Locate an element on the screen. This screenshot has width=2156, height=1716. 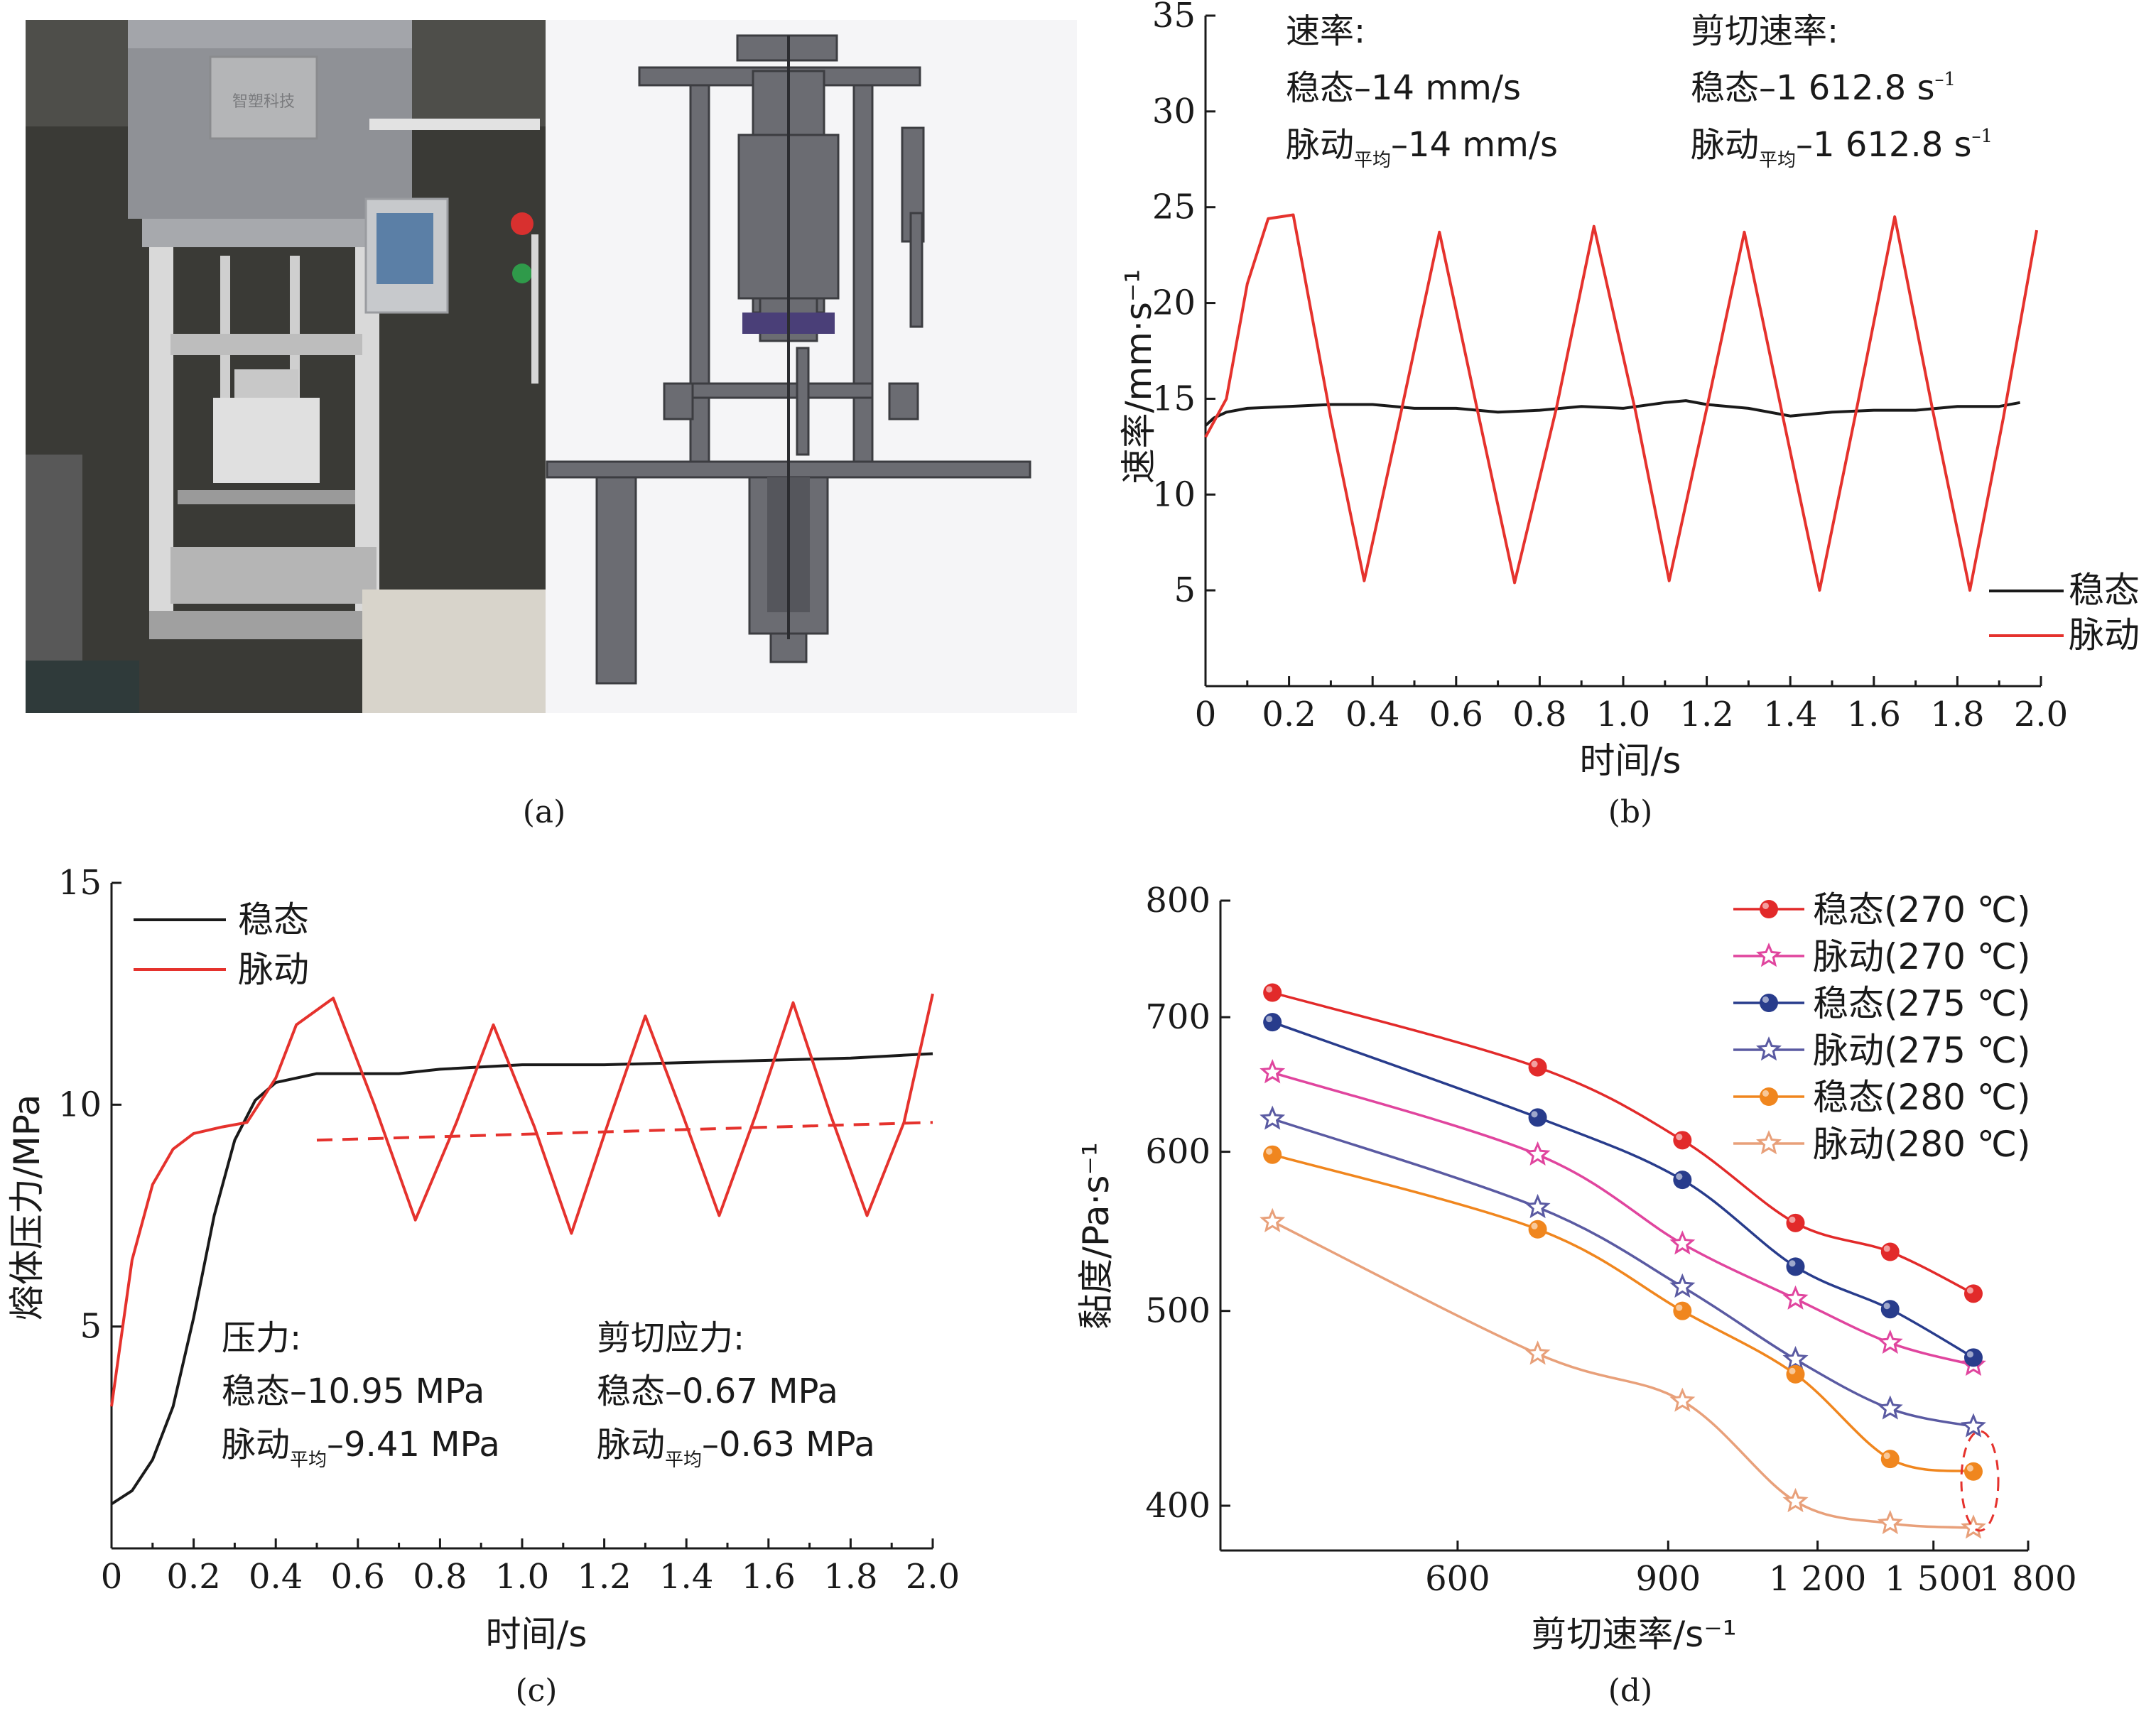
x-tick-label: 2.0 is located at coordinates (2041, 715).